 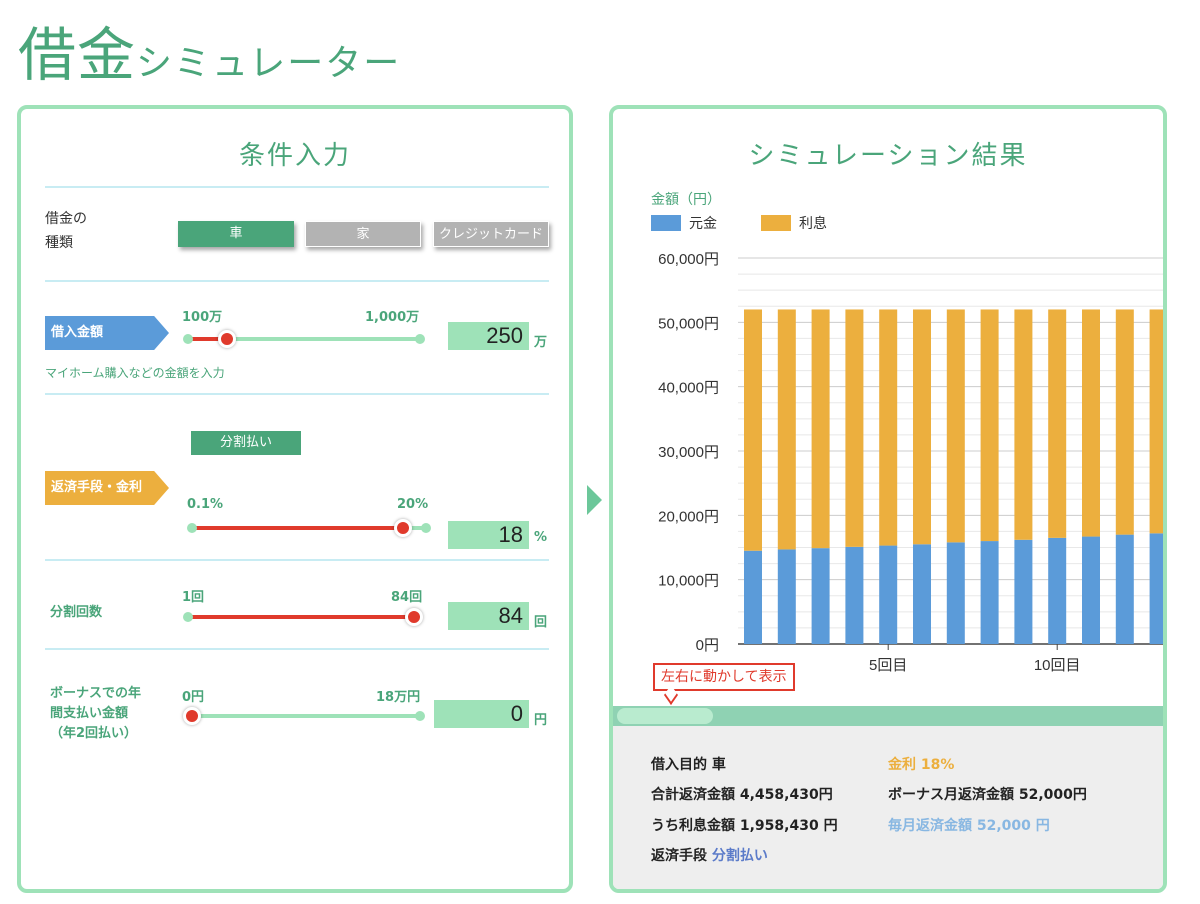 I want to click on installments-label: 分割回数, so click(x=76, y=612).